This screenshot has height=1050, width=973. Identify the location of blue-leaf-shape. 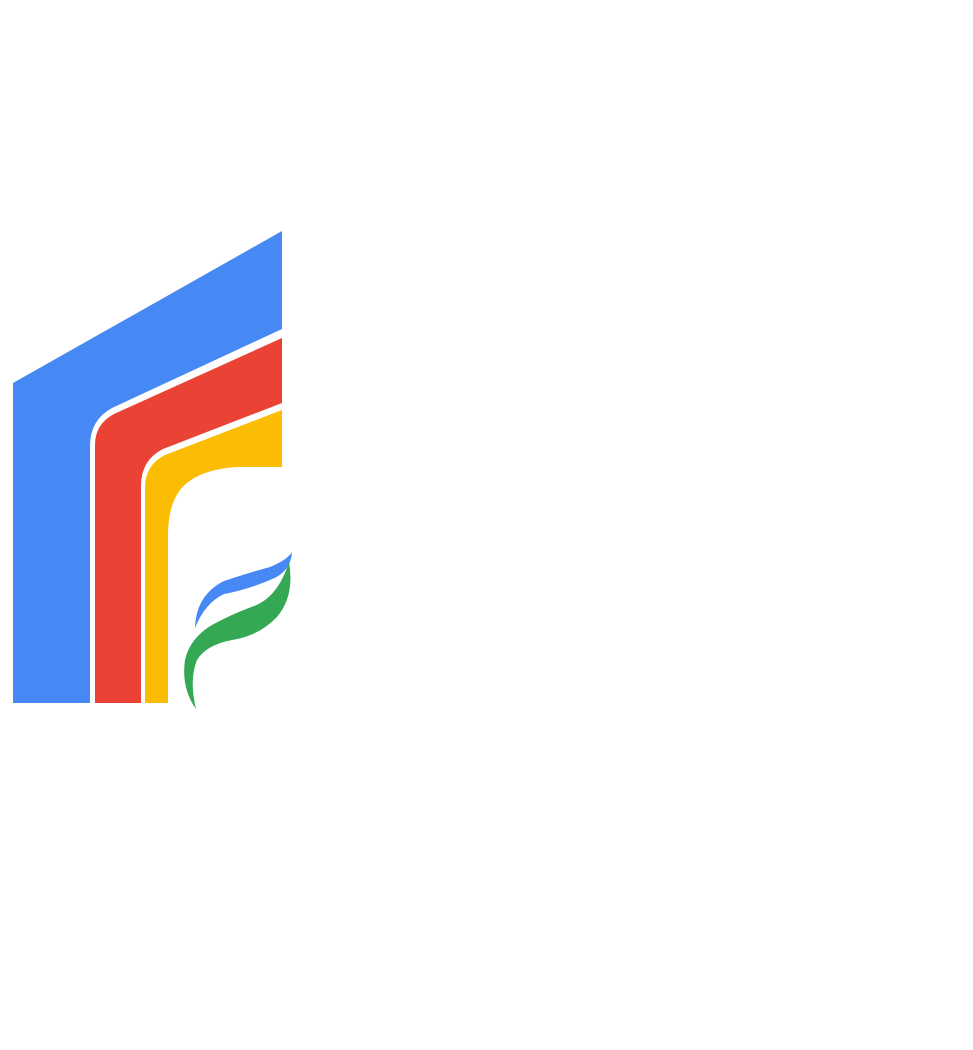
(243, 590).